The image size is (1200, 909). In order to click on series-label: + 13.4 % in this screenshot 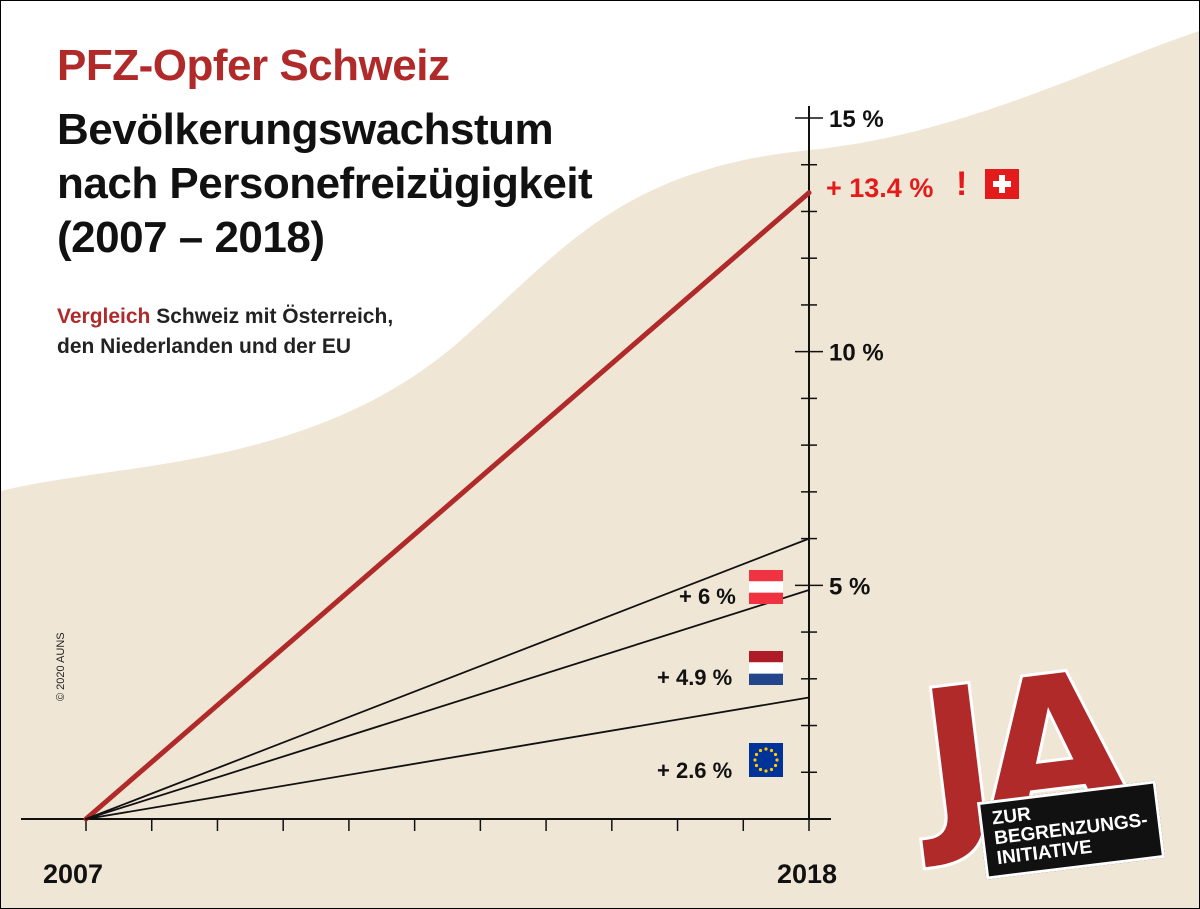, I will do `click(879, 188)`.